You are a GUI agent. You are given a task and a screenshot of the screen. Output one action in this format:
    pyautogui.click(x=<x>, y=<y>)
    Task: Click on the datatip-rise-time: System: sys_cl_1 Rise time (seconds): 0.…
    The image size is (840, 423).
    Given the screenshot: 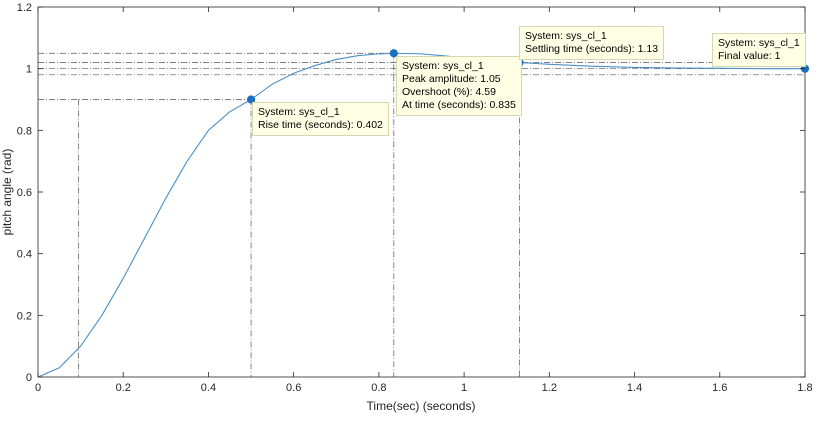 What is the action you would take?
    pyautogui.click(x=320, y=119)
    